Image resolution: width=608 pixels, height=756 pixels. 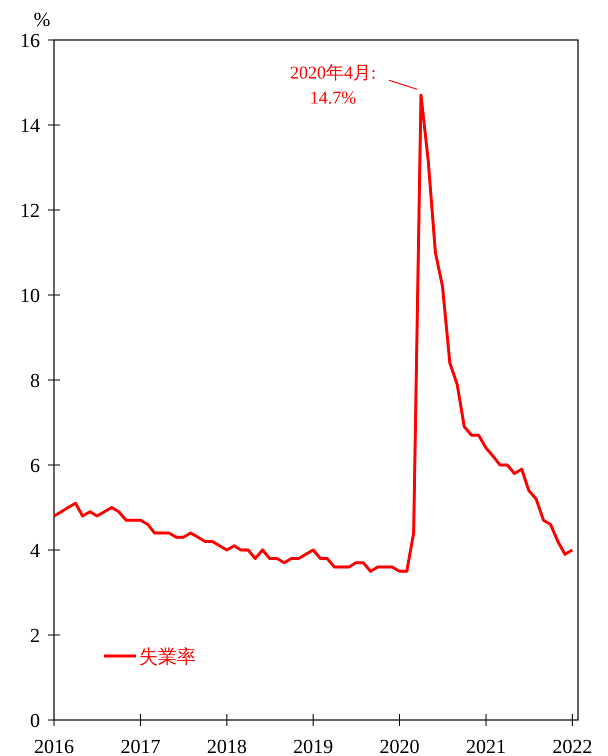 What do you see at coordinates (30, 41) in the screenshot?
I see `y-tick-label: 16` at bounding box center [30, 41].